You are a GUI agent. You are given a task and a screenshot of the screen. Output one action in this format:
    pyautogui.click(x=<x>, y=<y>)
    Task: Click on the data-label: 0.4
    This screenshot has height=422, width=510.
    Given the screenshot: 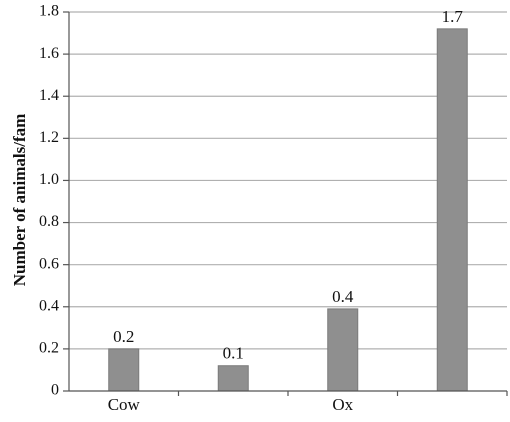 What is the action you would take?
    pyautogui.click(x=343, y=296)
    